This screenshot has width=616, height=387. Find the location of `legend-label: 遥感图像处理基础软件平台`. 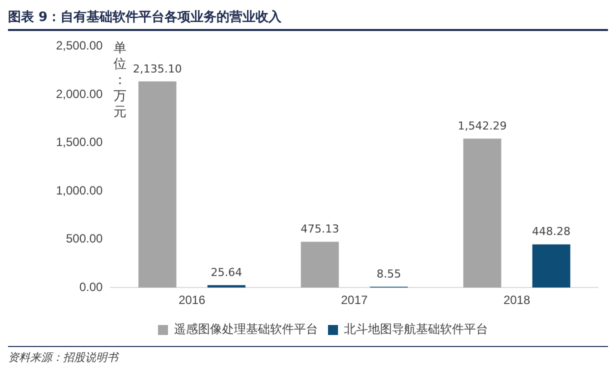

legend-label: 遥感图像处理基础软件平台 is located at coordinates (246, 329).